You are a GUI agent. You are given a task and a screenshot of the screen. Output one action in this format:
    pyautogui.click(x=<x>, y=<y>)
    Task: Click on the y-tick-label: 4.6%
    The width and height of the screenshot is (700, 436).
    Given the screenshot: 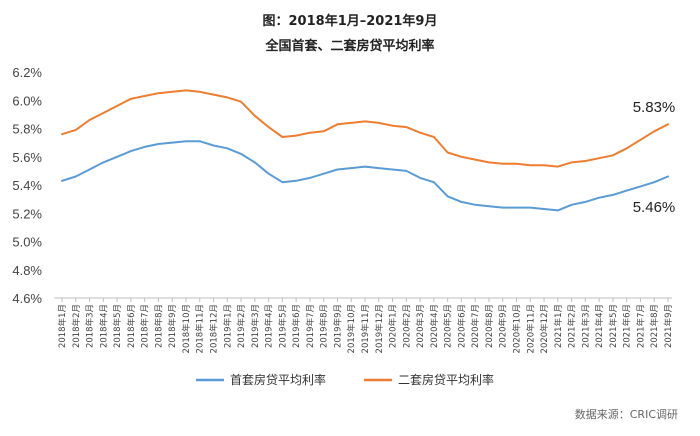 What is the action you would take?
    pyautogui.click(x=27, y=298)
    